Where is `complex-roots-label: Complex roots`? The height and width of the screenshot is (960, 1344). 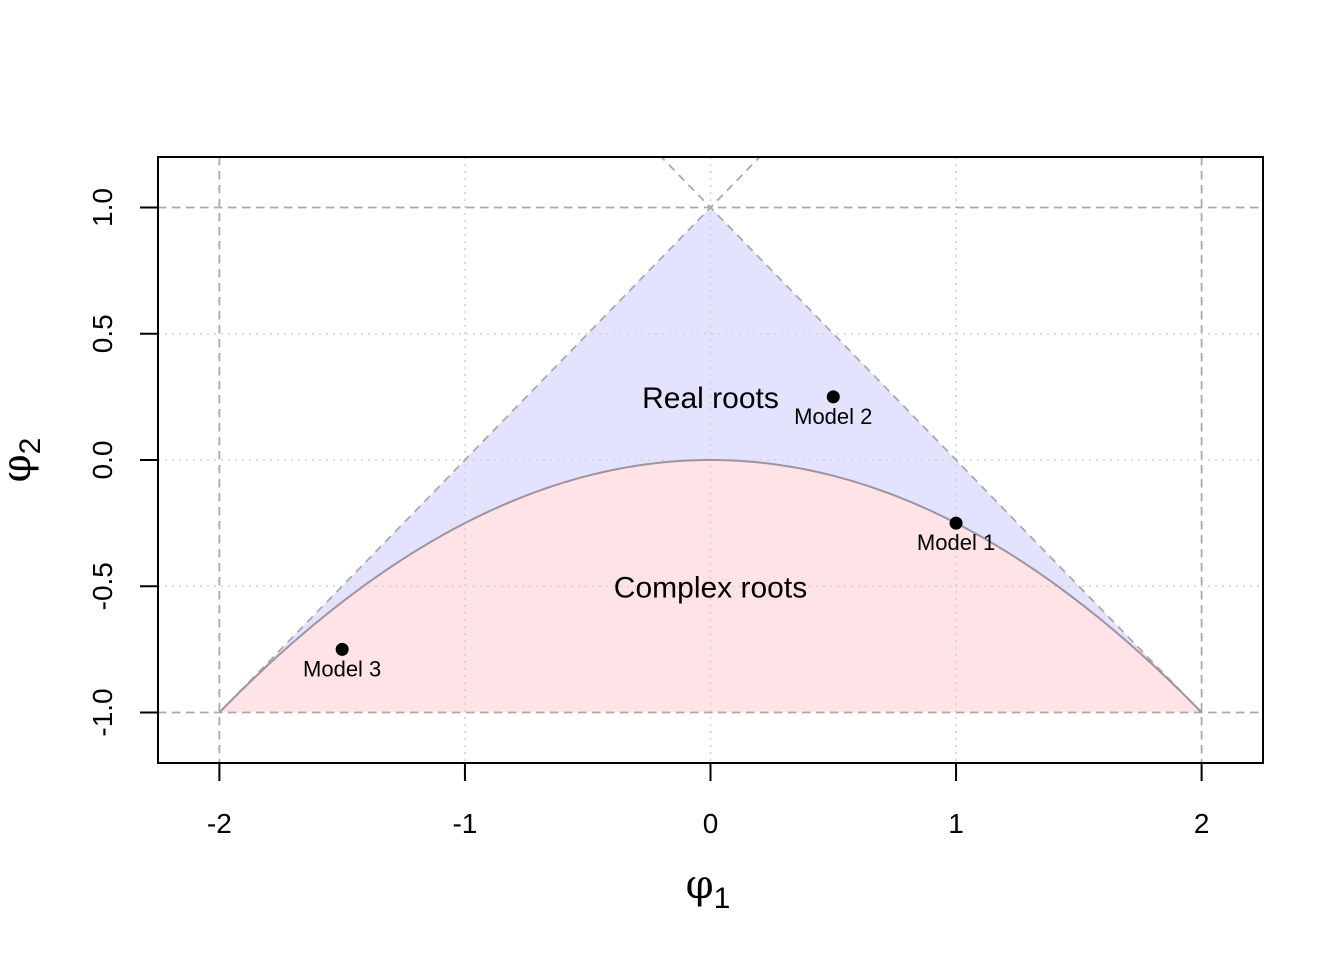 complex-roots-label: Complex roots is located at coordinates (710, 587).